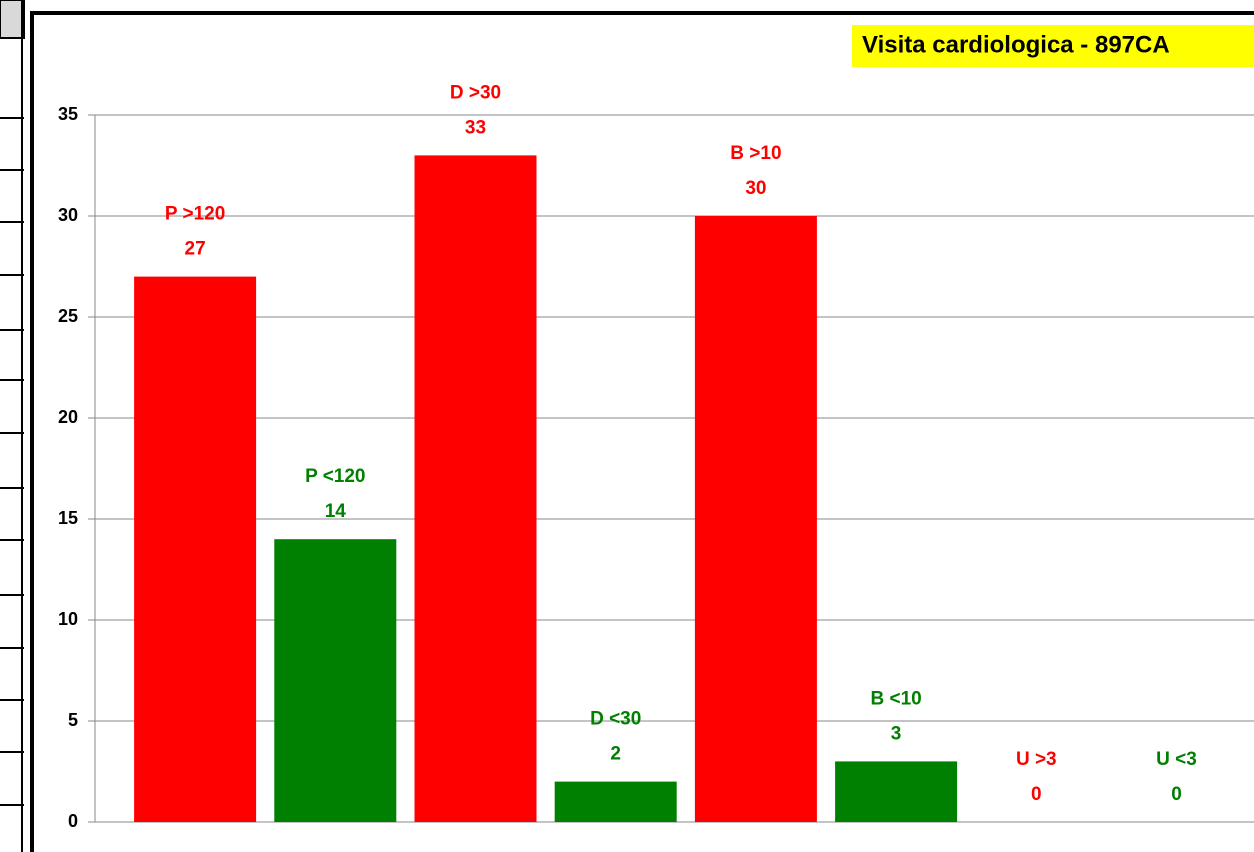 The height and width of the screenshot is (852, 1254). I want to click on category-label: P <120, so click(335, 476).